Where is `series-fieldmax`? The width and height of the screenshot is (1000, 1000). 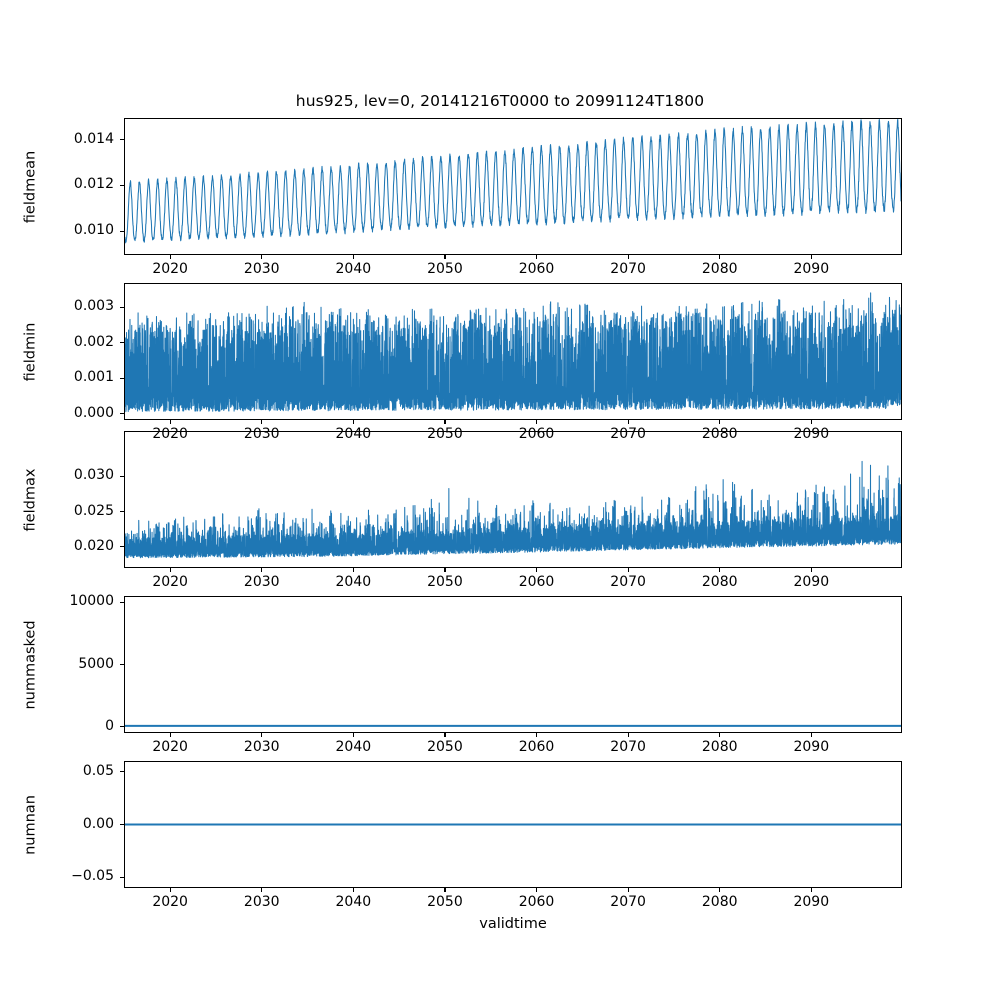 series-fieldmax is located at coordinates (513, 499).